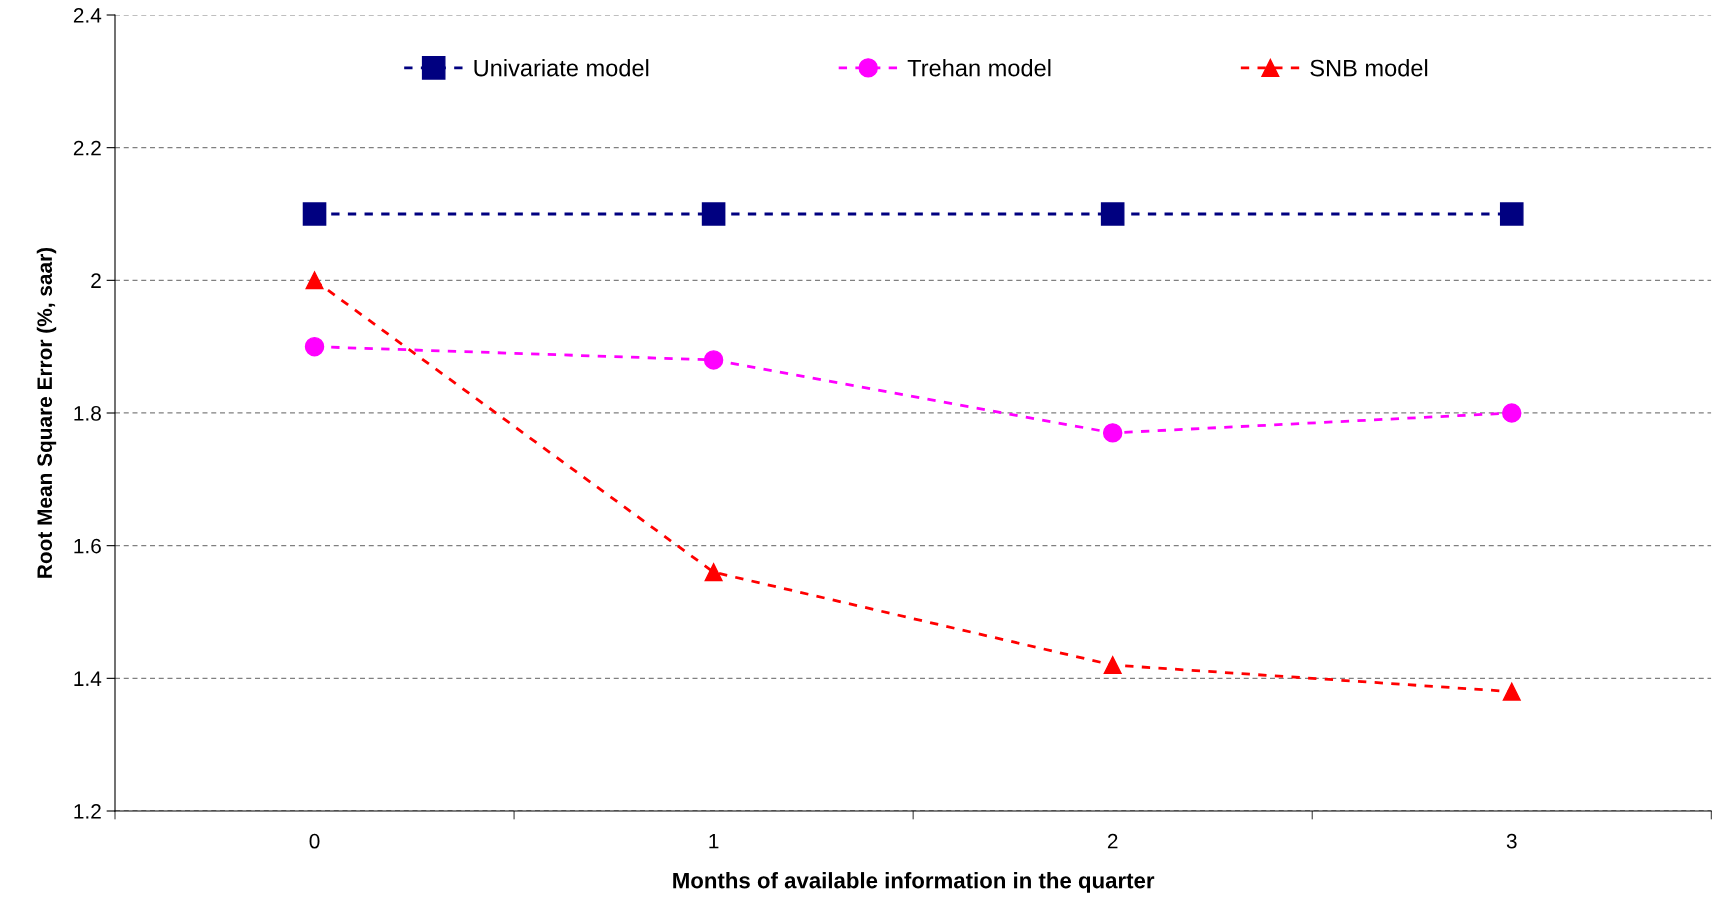  Describe the element at coordinates (96, 280) in the screenshot. I see `y-tick-label: 2` at that location.